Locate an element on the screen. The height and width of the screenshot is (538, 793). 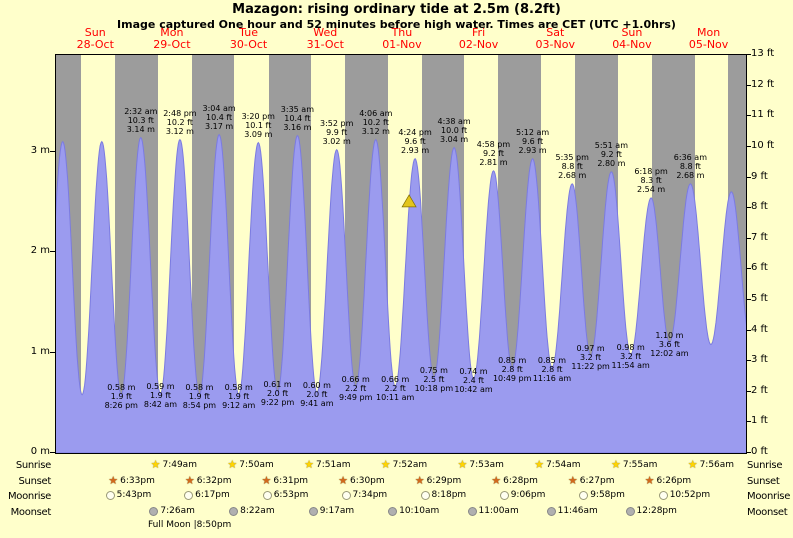
tide-label-line: 9:12 am is located at coordinates (239, 405).